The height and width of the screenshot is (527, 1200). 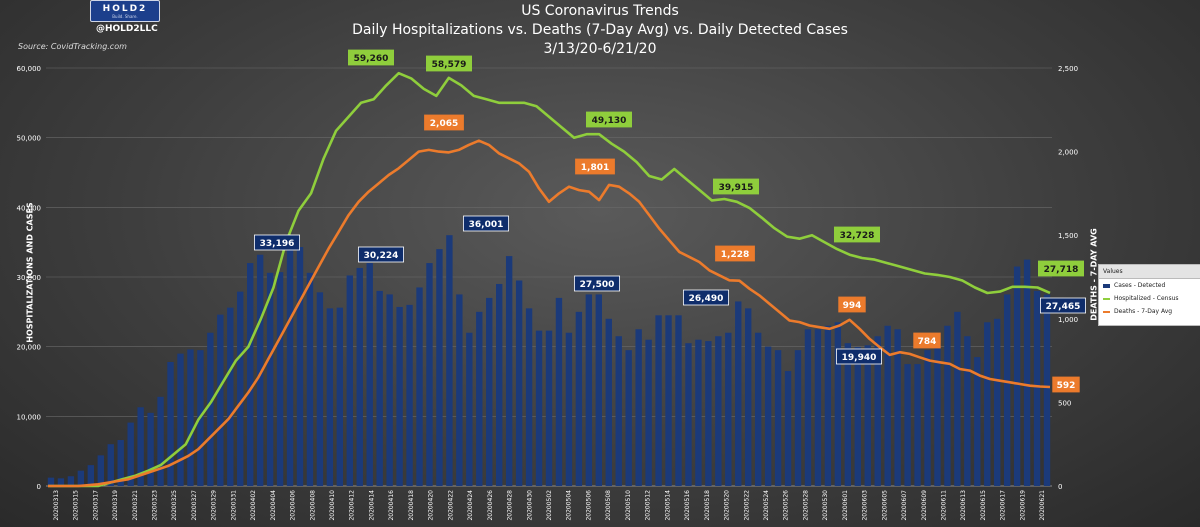 I want to click on logo-tagline: Build. Share., so click(x=125, y=16).